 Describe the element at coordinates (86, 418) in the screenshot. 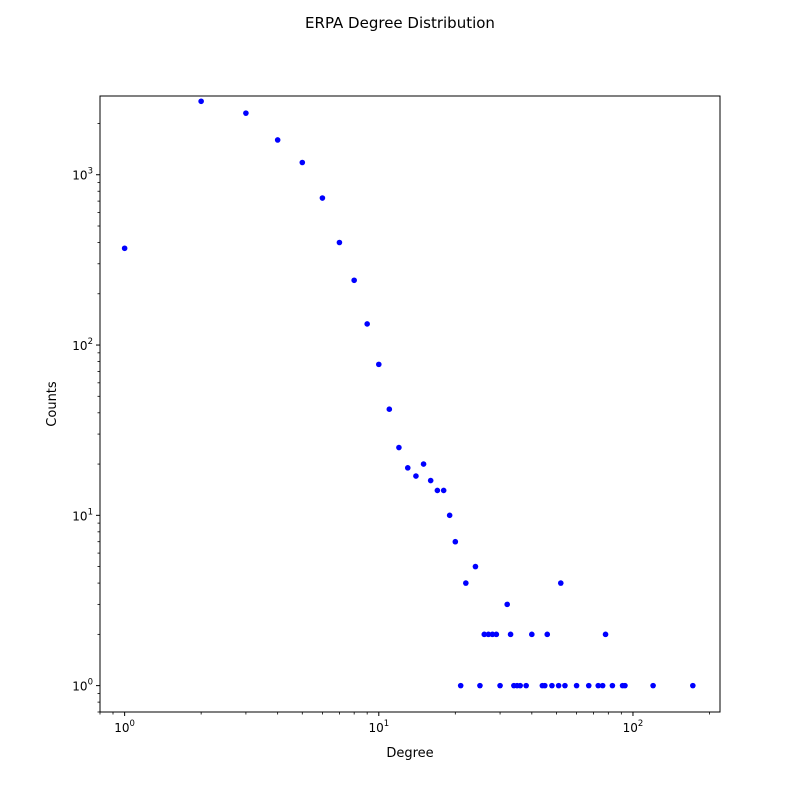

I see `y-axis-ticks: 10⁰ 10¹ 10² 10³` at that location.